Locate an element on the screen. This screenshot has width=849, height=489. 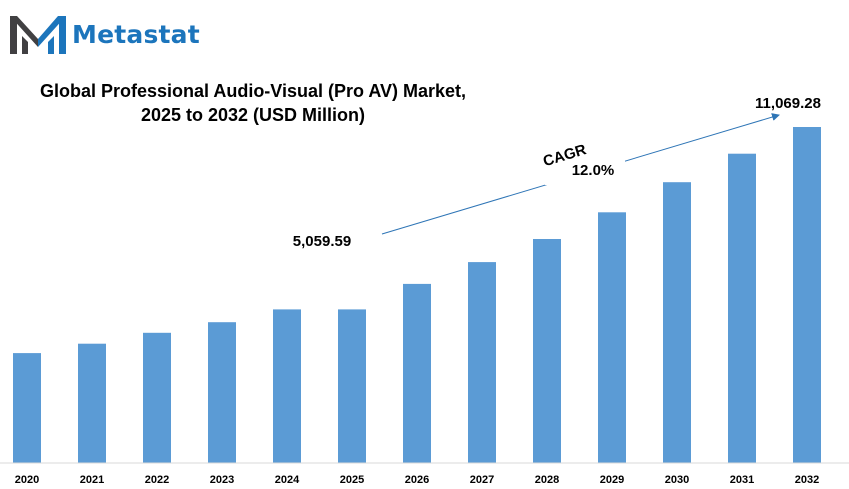
bar-2020 is located at coordinates (27, 408).